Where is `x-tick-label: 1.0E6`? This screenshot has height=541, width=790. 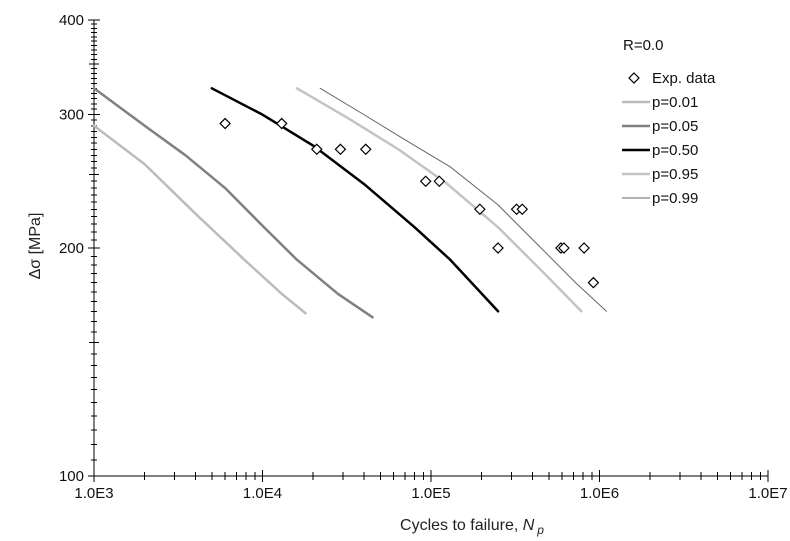
x-tick-label: 1.0E6 is located at coordinates (599, 493).